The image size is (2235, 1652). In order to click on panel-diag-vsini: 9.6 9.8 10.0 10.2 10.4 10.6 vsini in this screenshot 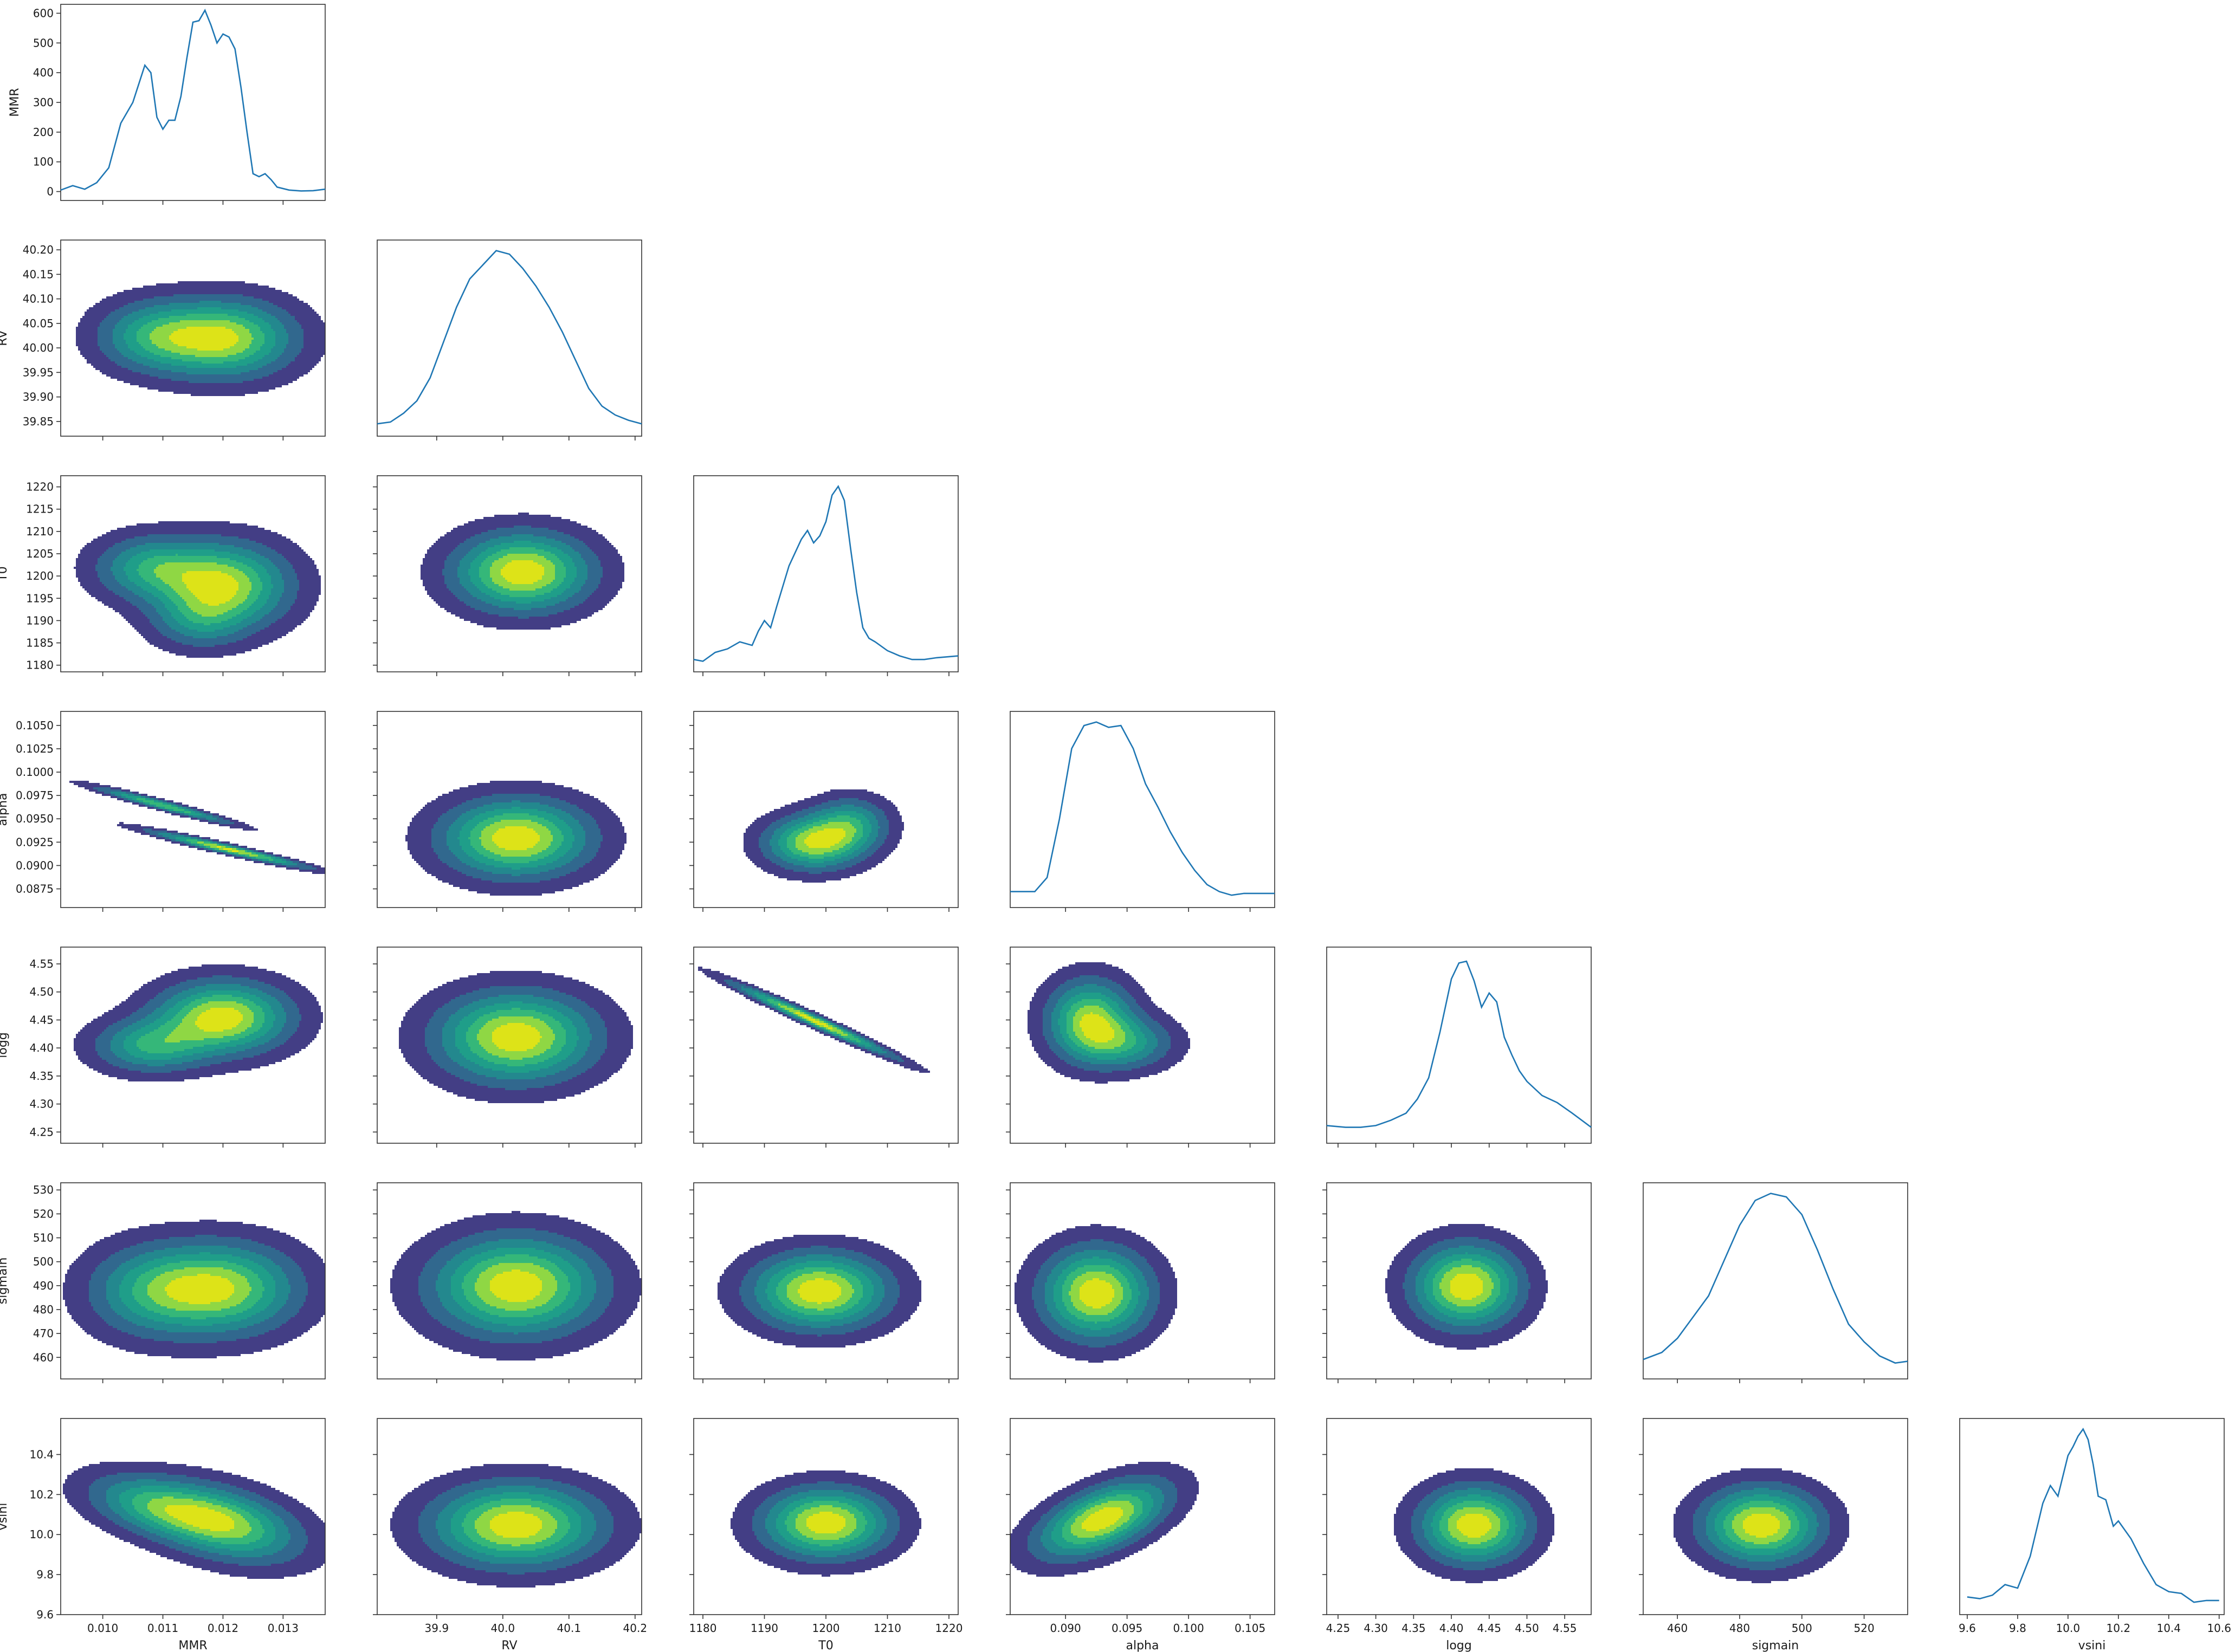, I will do `click(2095, 1535)`.